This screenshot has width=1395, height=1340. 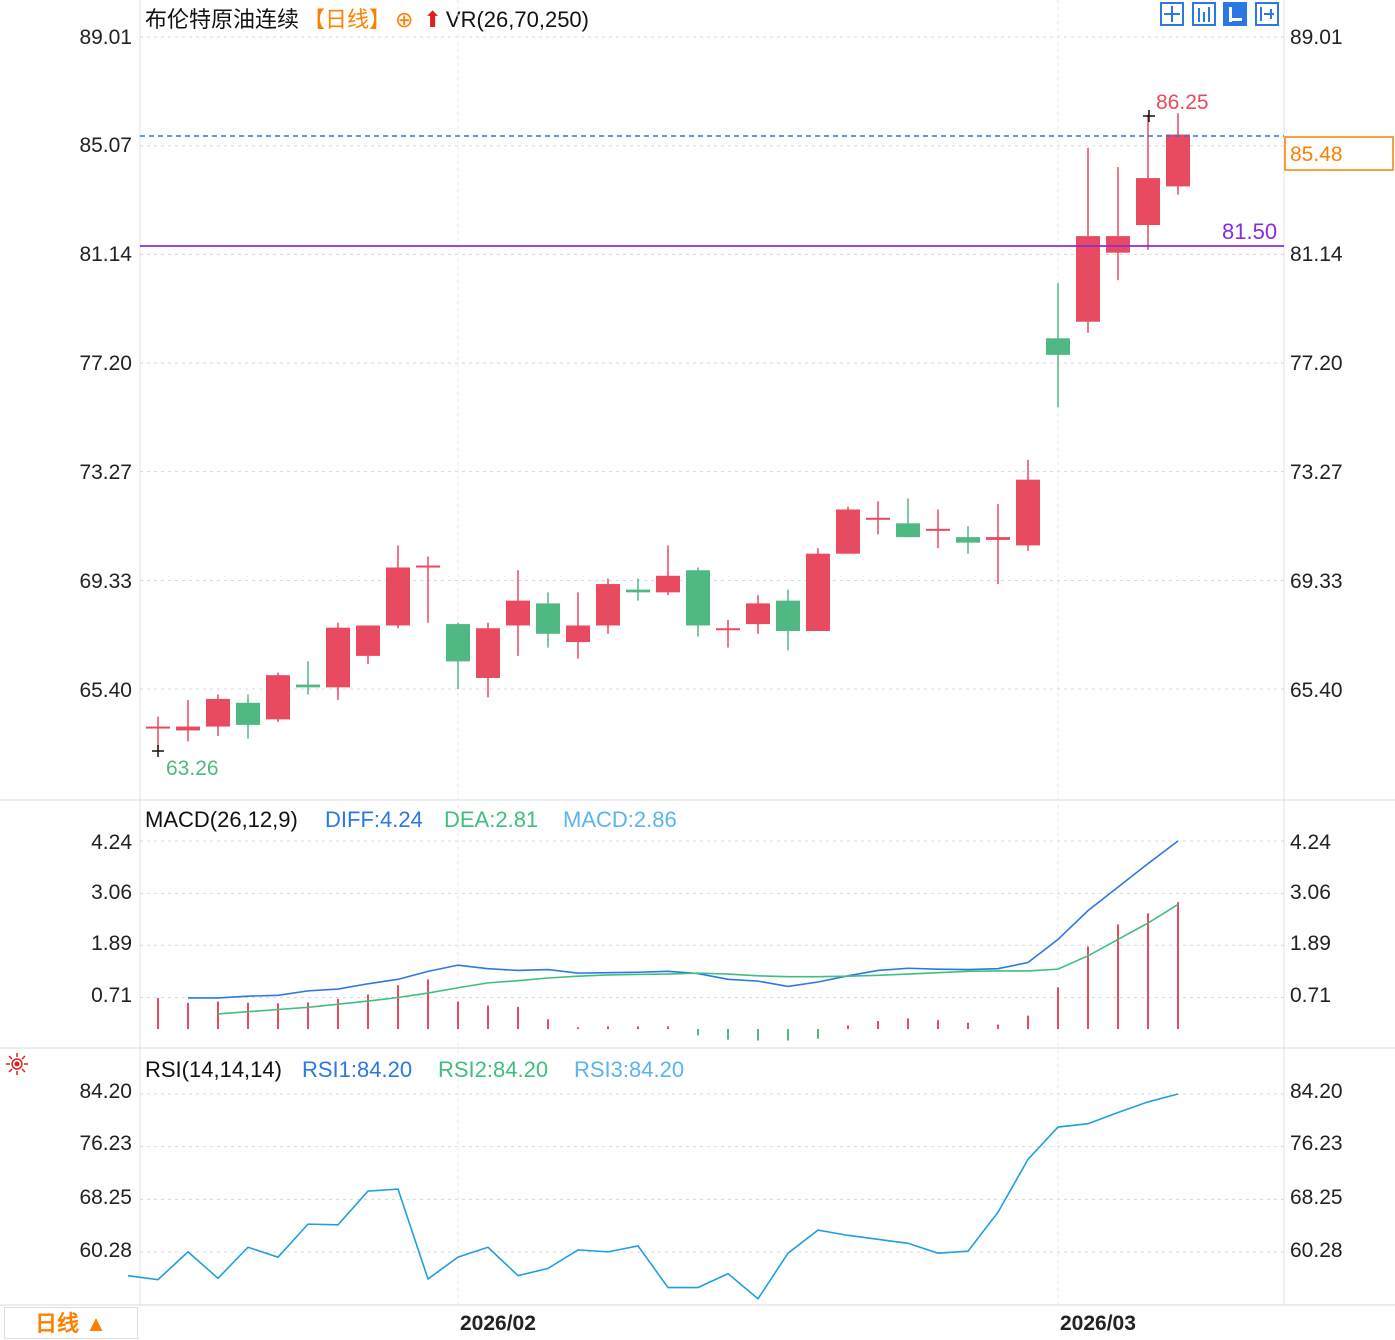 I want to click on indicator-label: VR(26,70,250), so click(x=517, y=19).